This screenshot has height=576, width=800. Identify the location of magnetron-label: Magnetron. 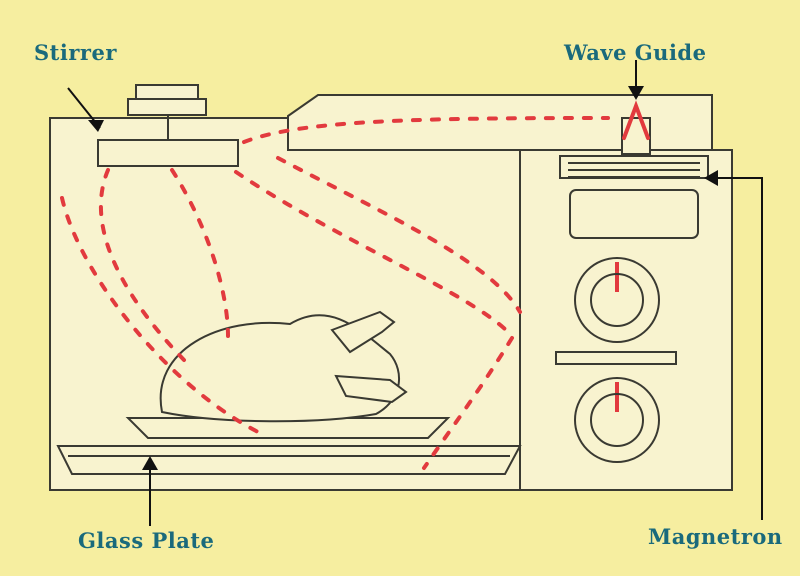
(715, 536).